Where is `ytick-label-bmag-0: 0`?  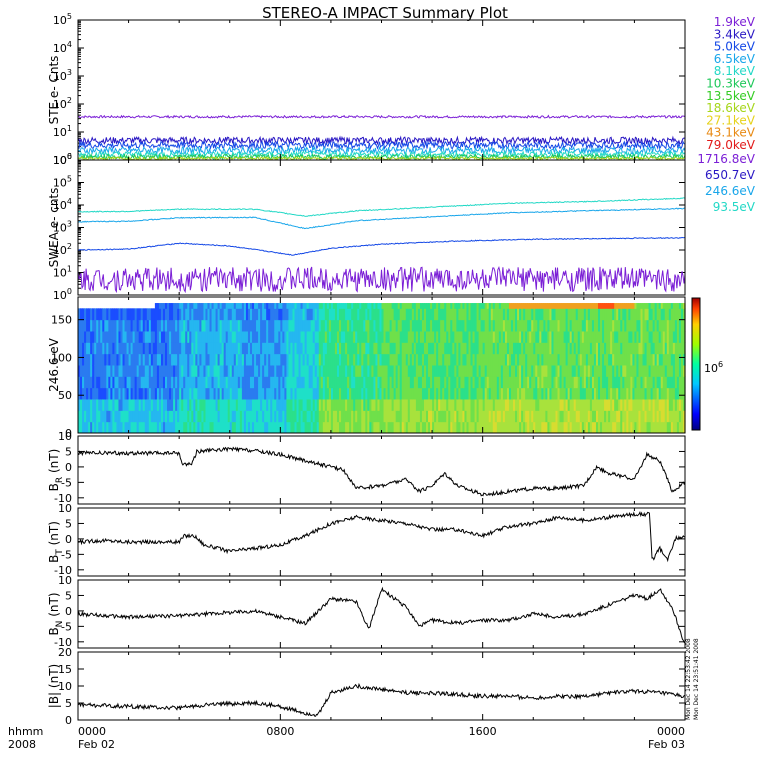
ytick-label-bmag-0: 0 is located at coordinates (68, 720).